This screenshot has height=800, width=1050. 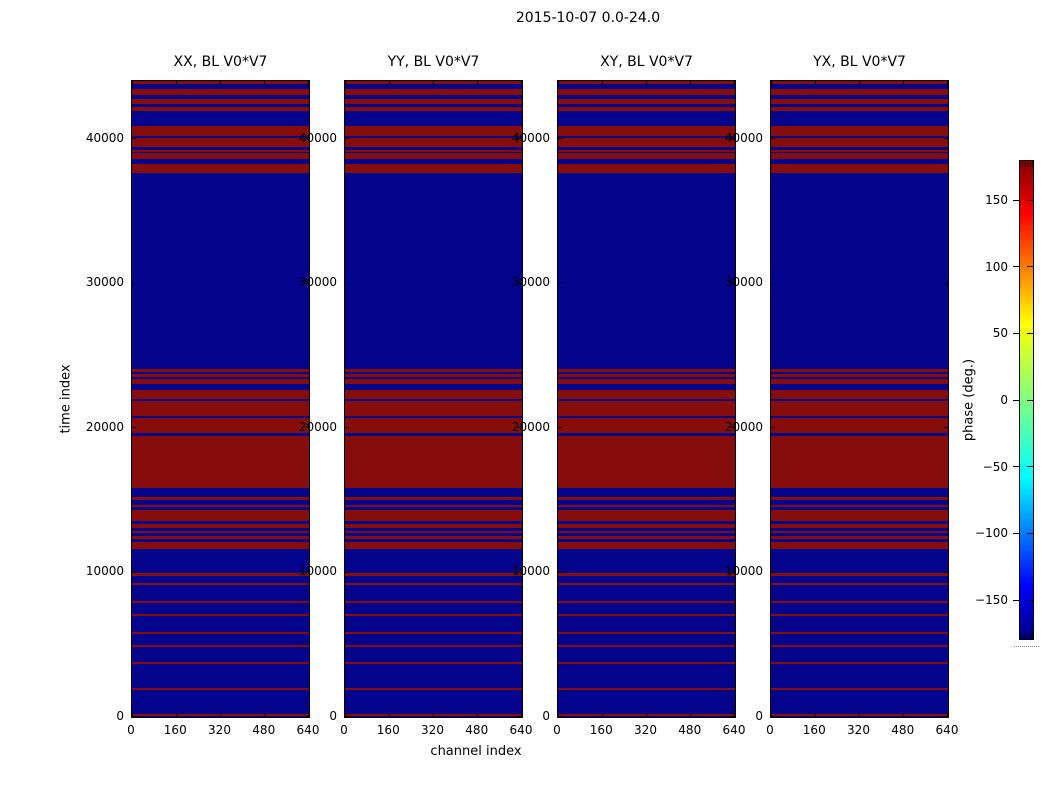 What do you see at coordinates (996, 266) in the screenshot?
I see `colorbar-tick-label: 100` at bounding box center [996, 266].